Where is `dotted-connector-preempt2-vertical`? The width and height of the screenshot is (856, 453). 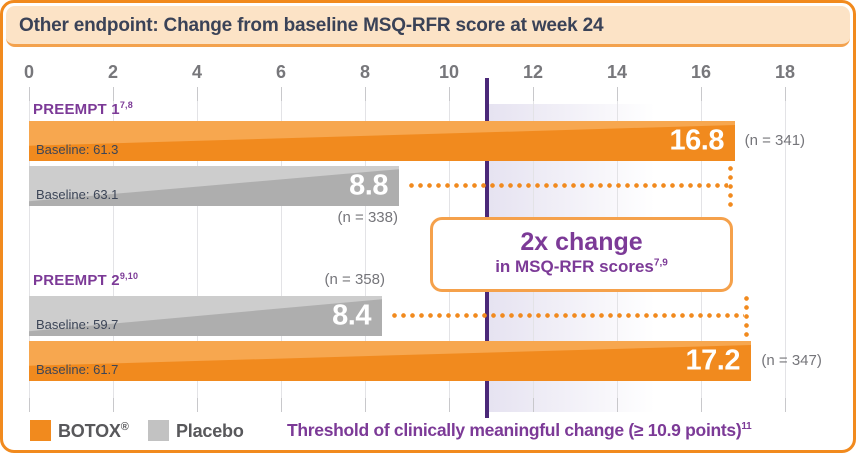
dotted-connector-preempt2-vertical is located at coordinates (747, 315).